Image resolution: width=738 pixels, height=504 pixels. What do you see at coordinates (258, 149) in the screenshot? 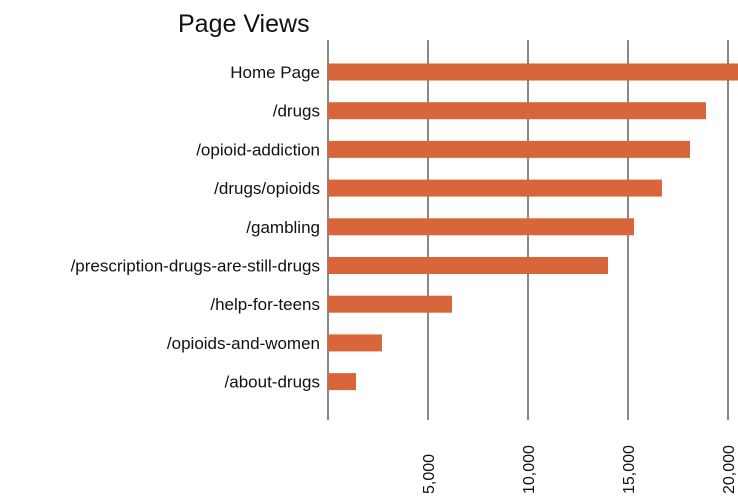
I see `category-label: /opioid-addiction` at bounding box center [258, 149].